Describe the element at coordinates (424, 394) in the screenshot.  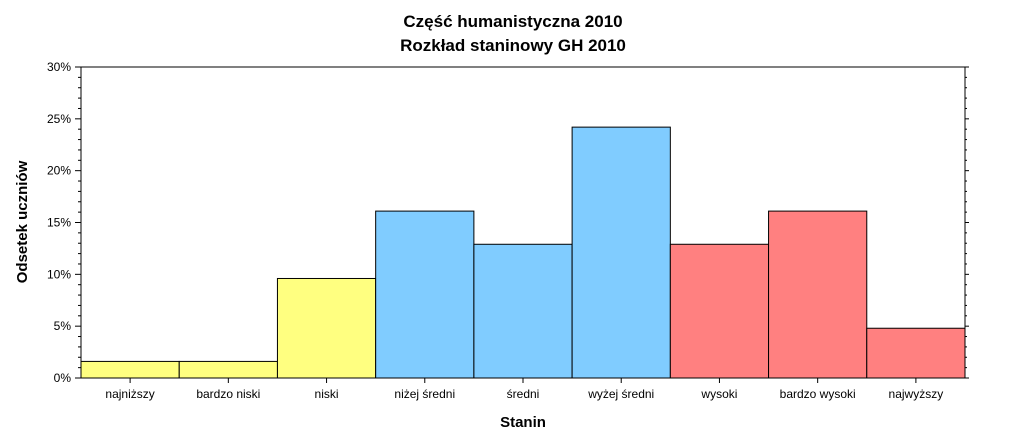
I see `x-tick-label: niżej średni` at that location.